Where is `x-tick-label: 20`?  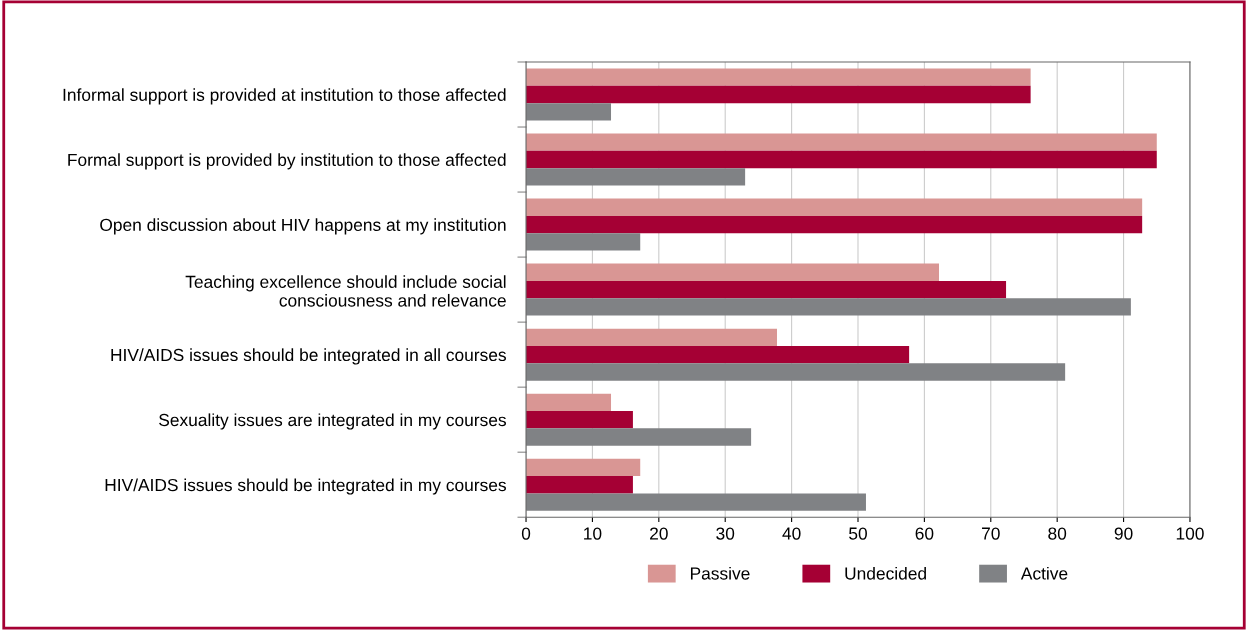 x-tick-label: 20 is located at coordinates (659, 533).